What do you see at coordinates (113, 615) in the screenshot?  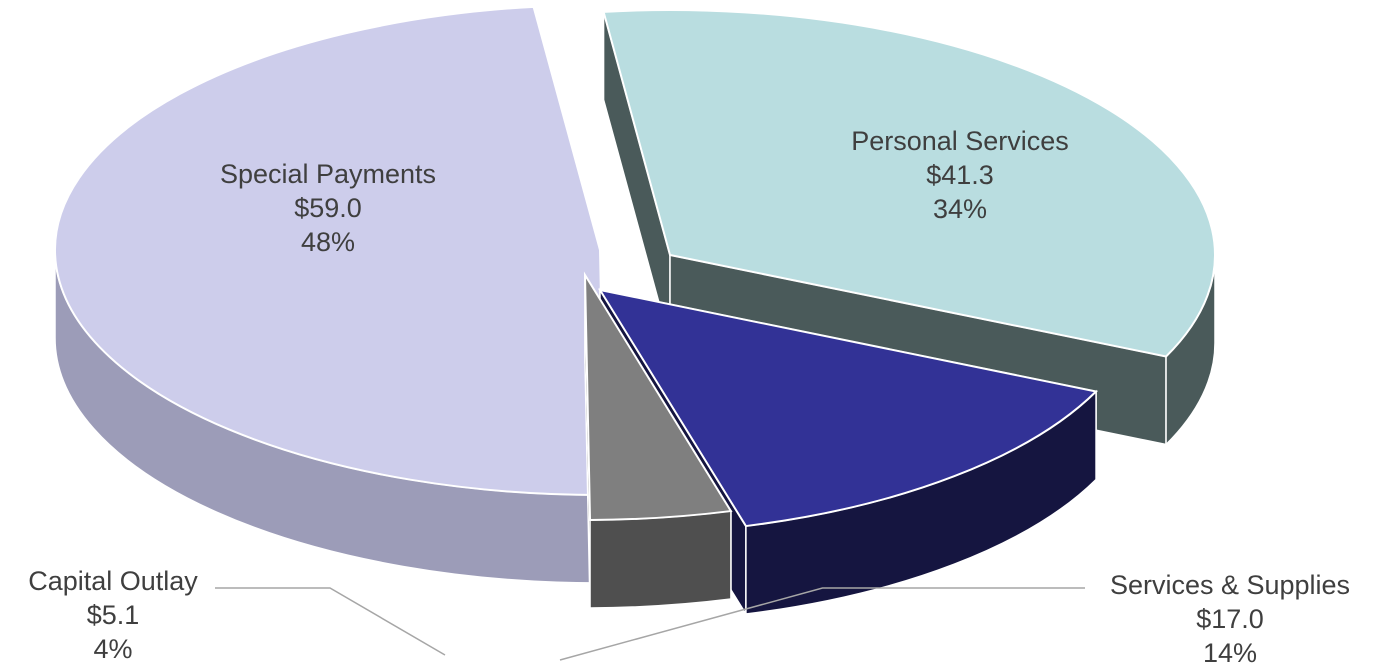 I see `label-capital-outlay-value: $5.1` at bounding box center [113, 615].